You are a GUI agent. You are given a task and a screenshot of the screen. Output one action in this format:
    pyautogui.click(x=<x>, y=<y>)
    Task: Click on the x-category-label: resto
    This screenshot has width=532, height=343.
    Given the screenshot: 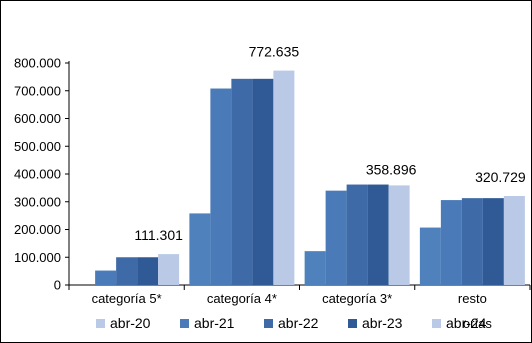 What is the action you would take?
    pyautogui.click(x=472, y=298)
    